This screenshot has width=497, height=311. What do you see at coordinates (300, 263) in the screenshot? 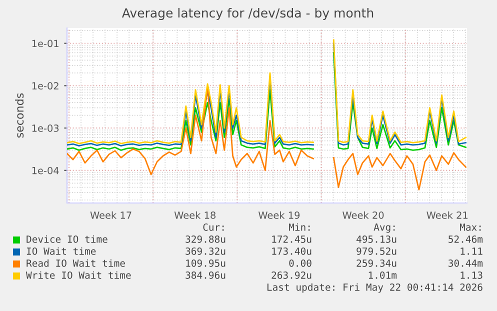
I see `text: 0.00` at bounding box center [300, 263].